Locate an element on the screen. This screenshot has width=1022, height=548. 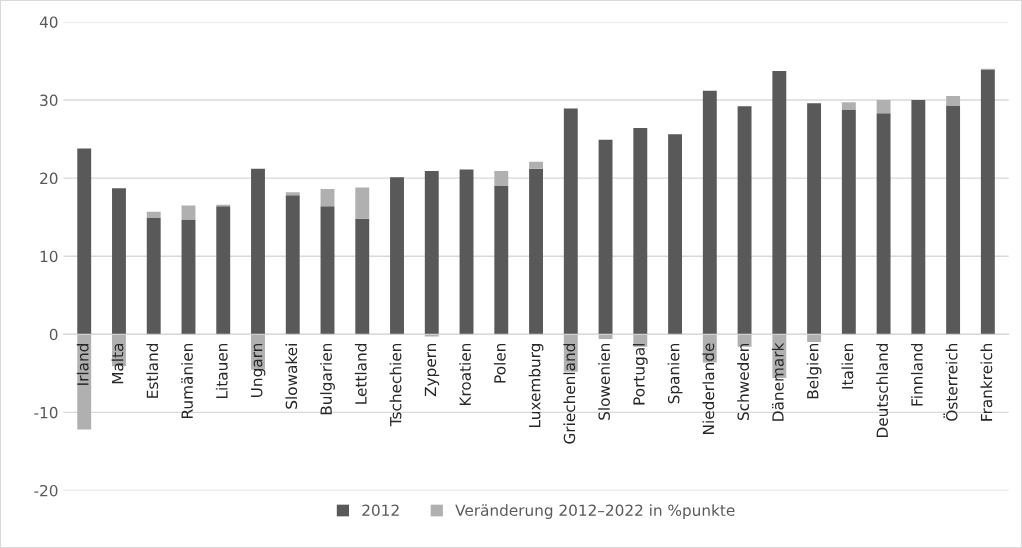
legend-label: 2012 is located at coordinates (380, 510).